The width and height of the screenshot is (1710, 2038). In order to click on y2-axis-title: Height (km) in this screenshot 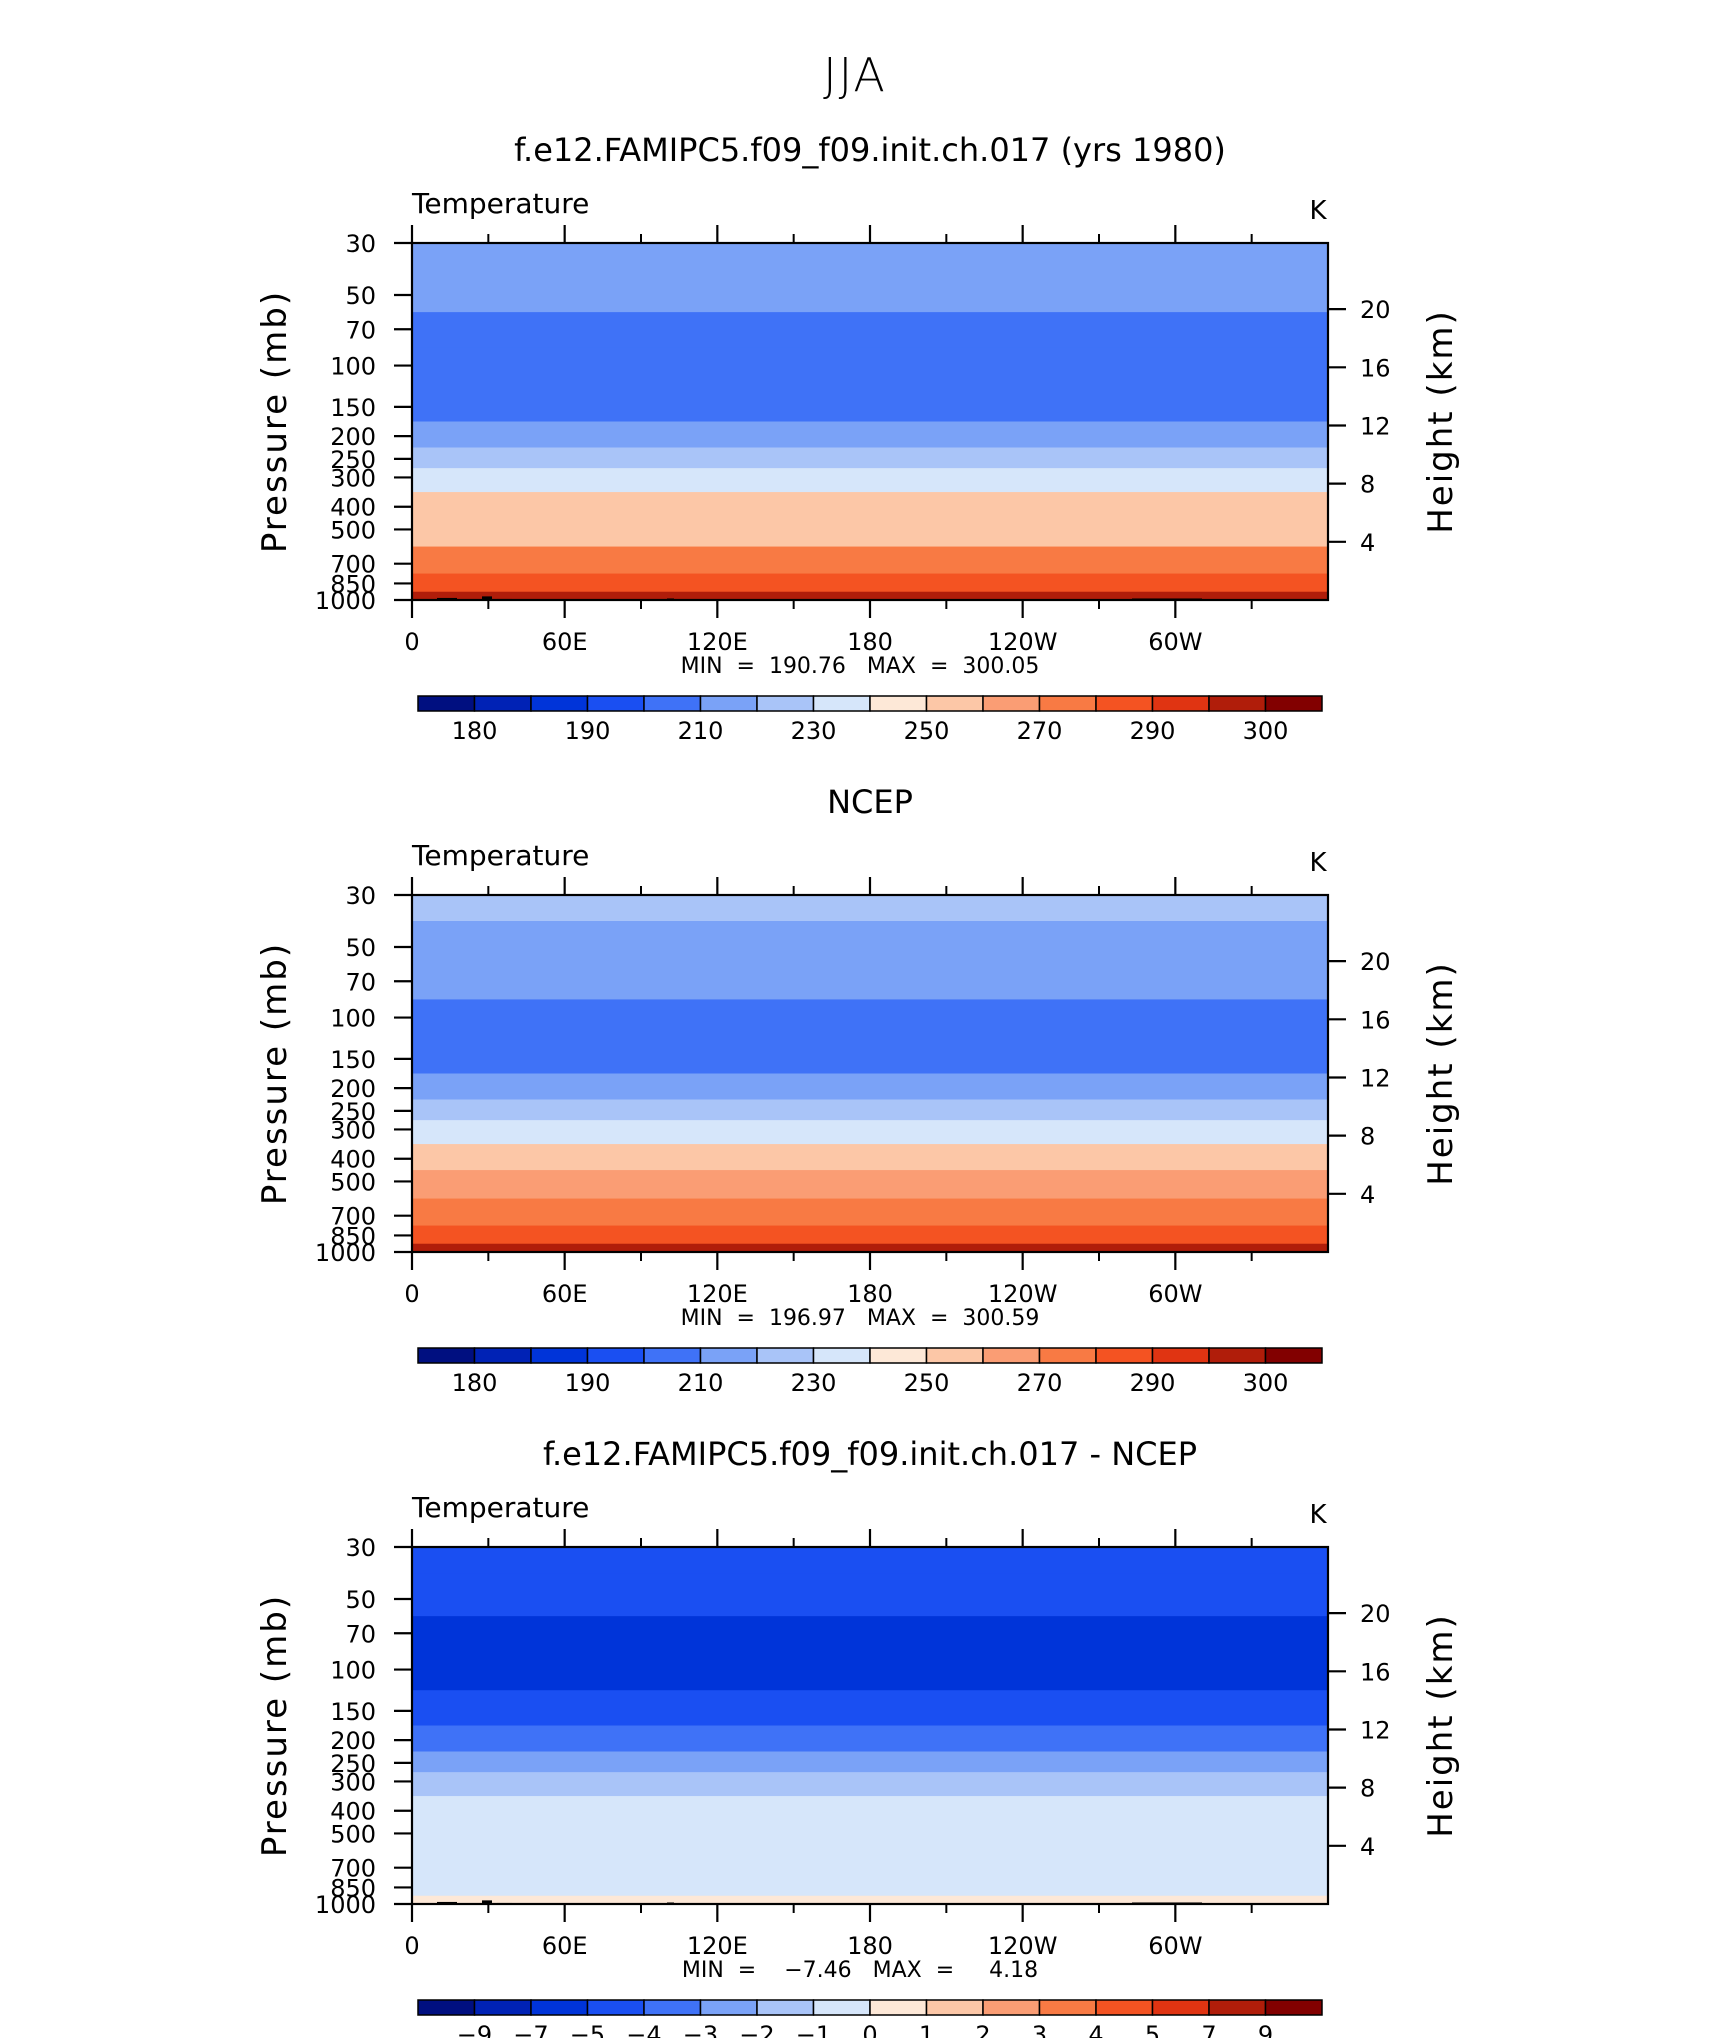, I will do `click(1441, 1073)`.